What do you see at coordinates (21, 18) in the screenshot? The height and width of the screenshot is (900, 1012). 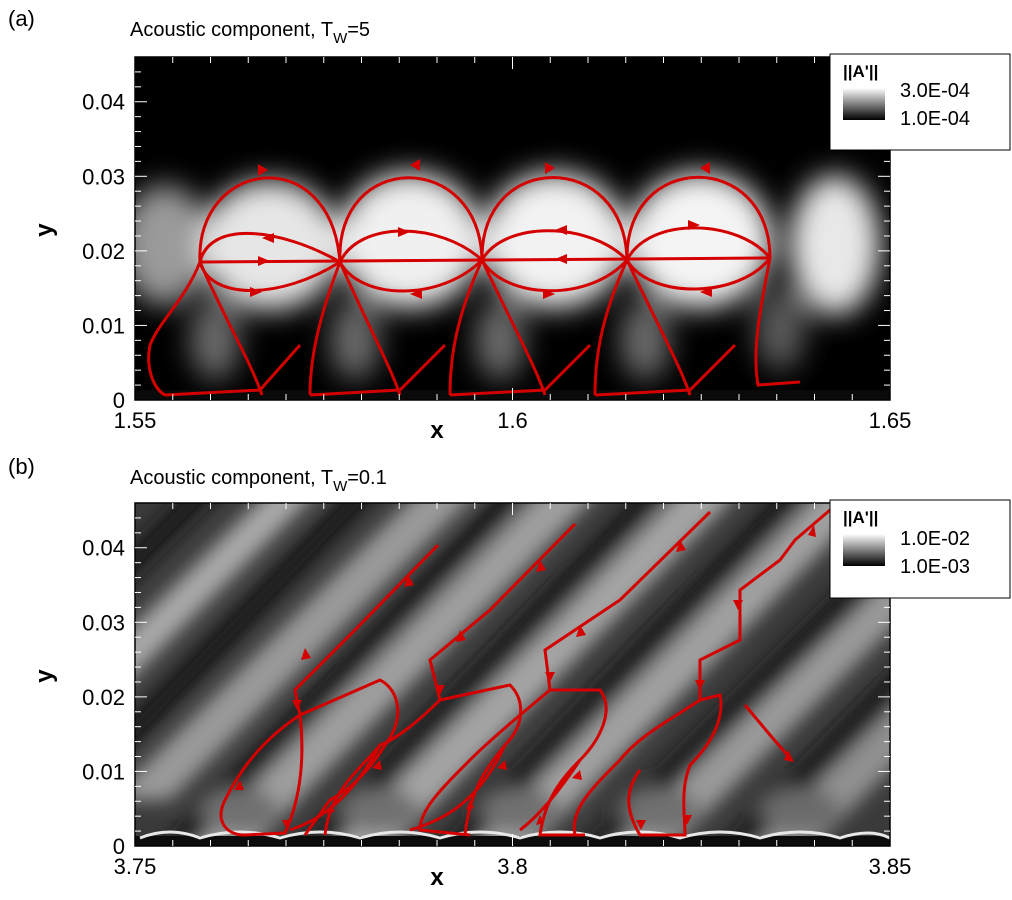 I see `panel-a-letter: (a)` at bounding box center [21, 18].